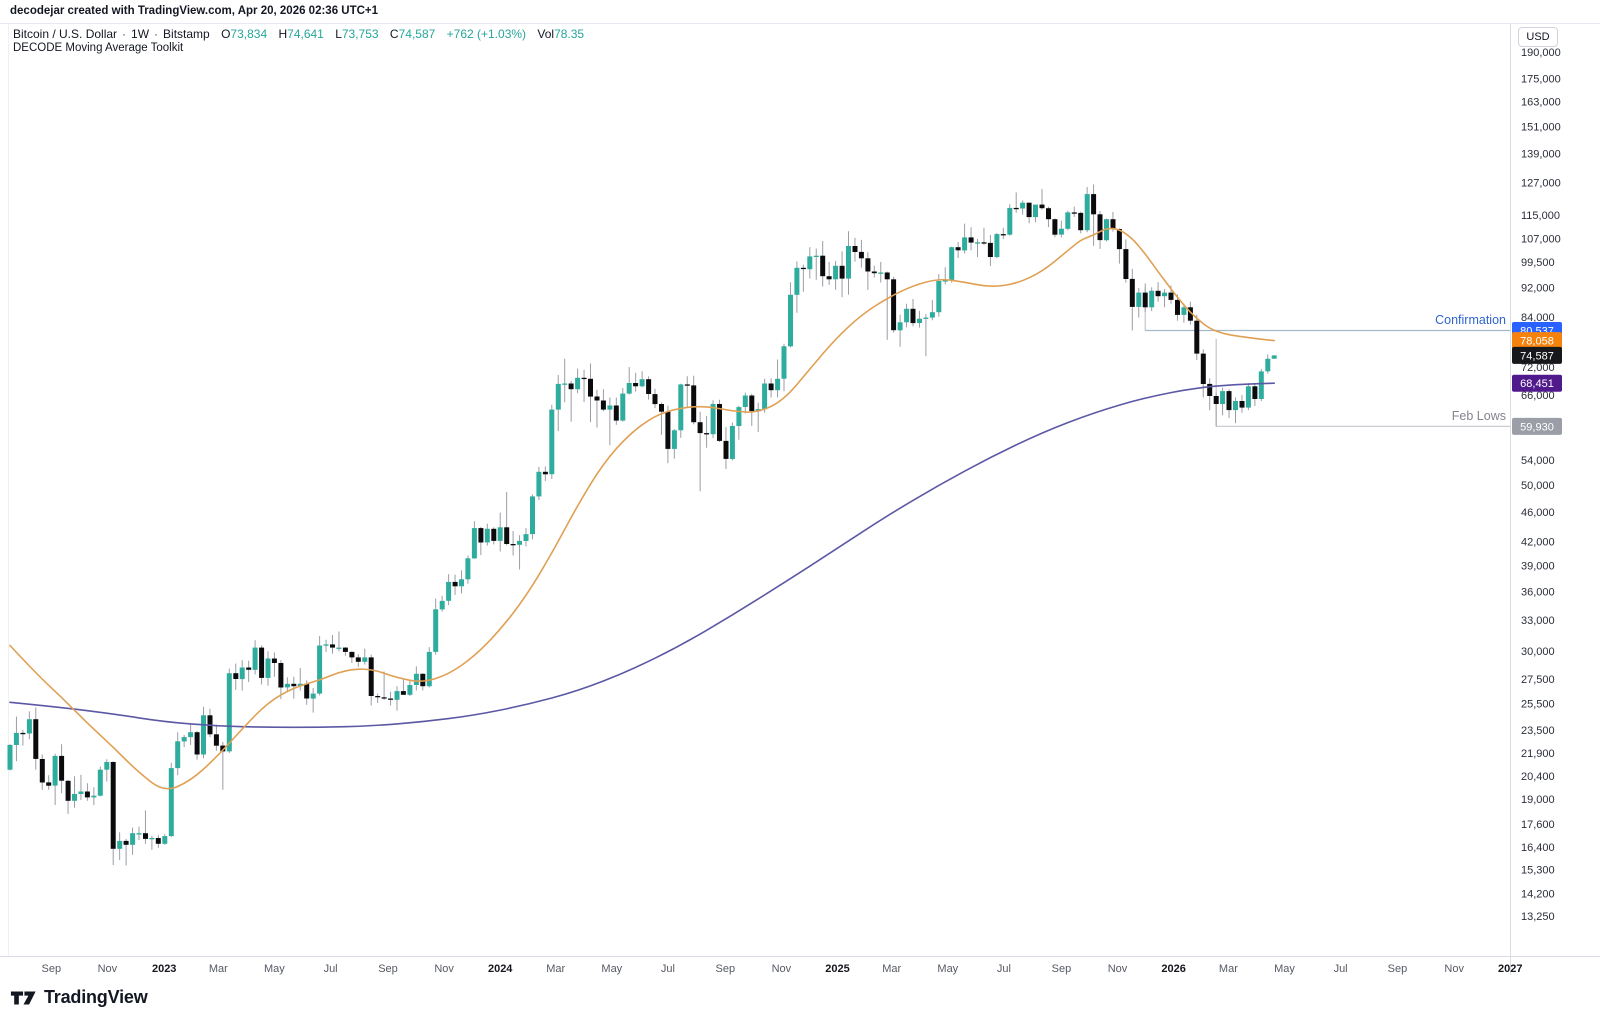 This screenshot has height=1029, width=1600. Describe the element at coordinates (98, 47) in the screenshot. I see `indicator-title: DECODE Moving Average Toolkit` at that location.